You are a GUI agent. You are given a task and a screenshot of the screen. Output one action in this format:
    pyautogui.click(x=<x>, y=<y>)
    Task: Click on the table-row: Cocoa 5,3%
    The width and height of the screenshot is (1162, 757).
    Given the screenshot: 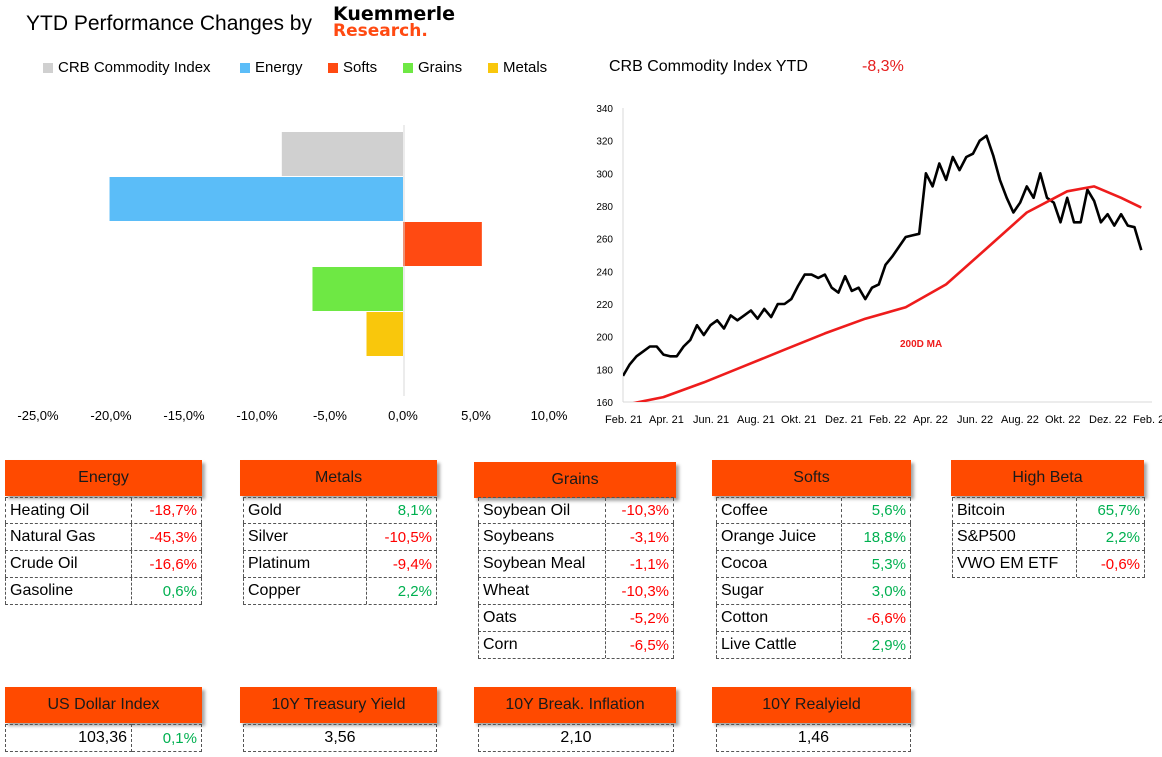 What is the action you would take?
    pyautogui.click(x=813, y=564)
    